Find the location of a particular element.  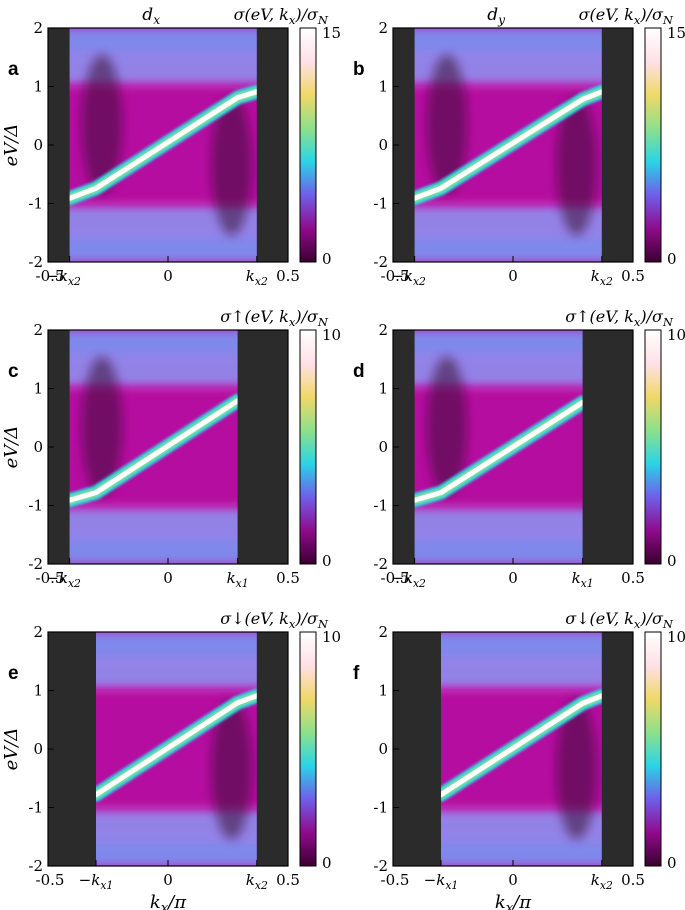

panel-f-ytick-label: 1 is located at coordinates (383, 691).